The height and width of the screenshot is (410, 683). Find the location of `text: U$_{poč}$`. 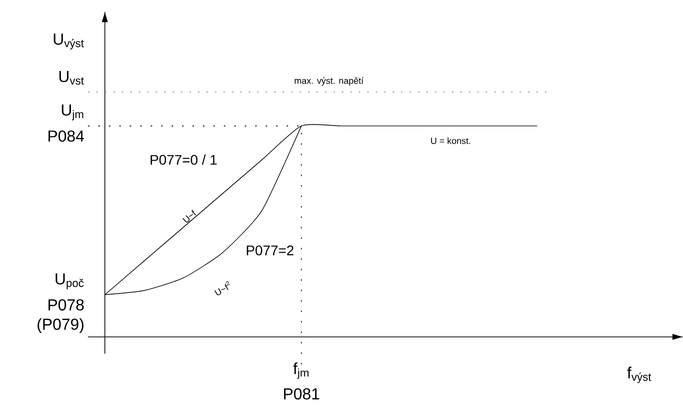

text: U$_{poč}$ is located at coordinates (70, 281).